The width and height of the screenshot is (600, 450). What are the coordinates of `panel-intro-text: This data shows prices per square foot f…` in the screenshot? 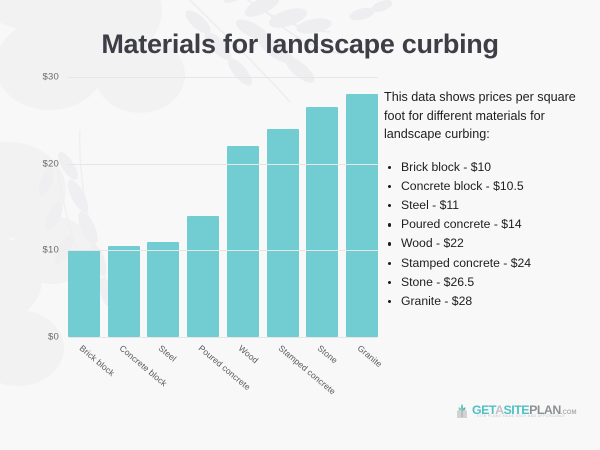 It's located at (480, 115).